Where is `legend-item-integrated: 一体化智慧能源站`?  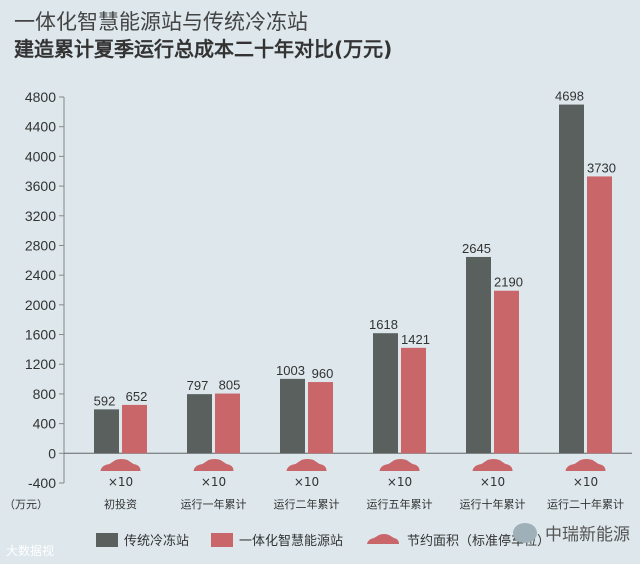 legend-item-integrated: 一体化智慧能源站 is located at coordinates (277, 539).